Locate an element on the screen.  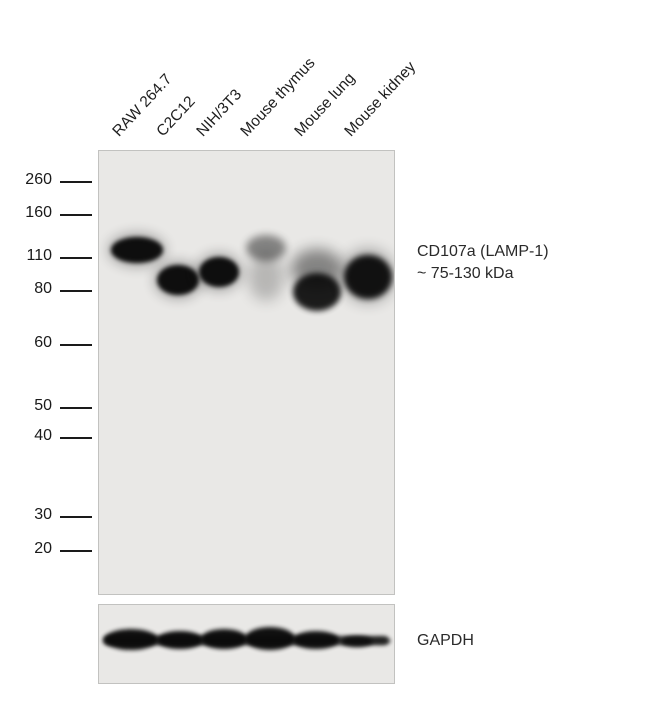
mw-label: 50 is located at coordinates (43, 405).